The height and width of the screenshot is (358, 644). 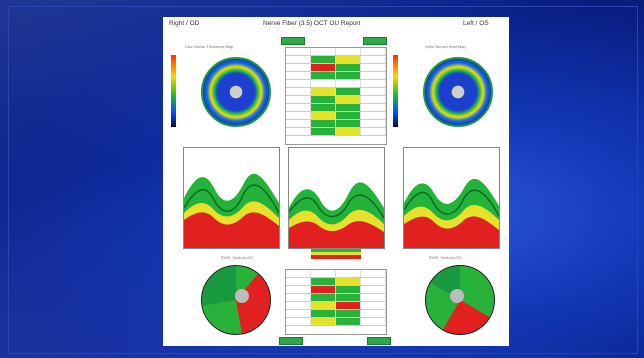 What do you see at coordinates (173, 91) in the screenshot?
I see `od-colorbar` at bounding box center [173, 91].